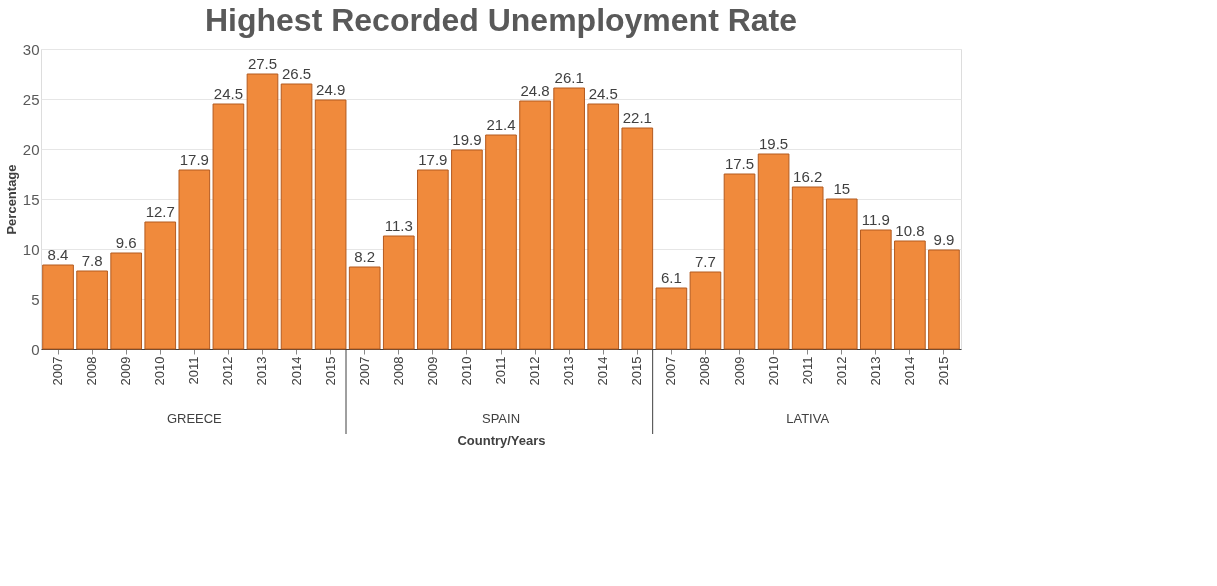  Describe the element at coordinates (808, 418) in the screenshot. I see `text: LATIVA` at that location.